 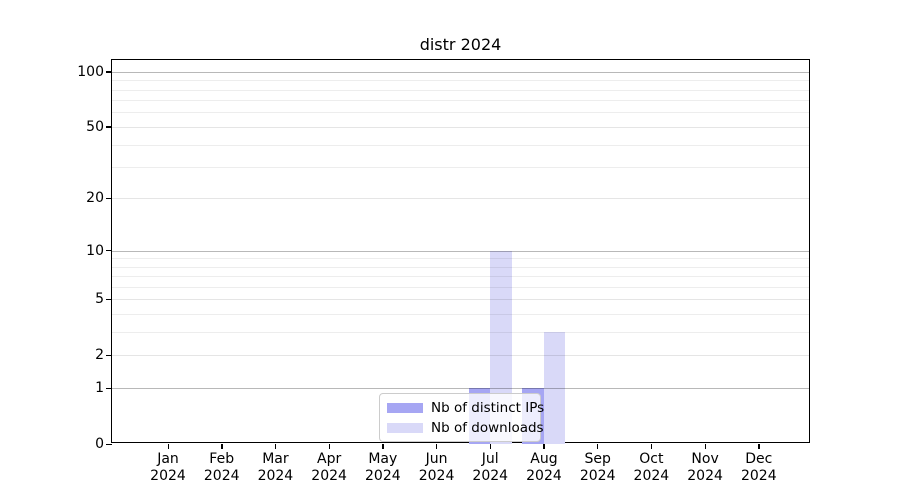 I want to click on x-tick-label-apr: Apr 2024, so click(x=329, y=468).